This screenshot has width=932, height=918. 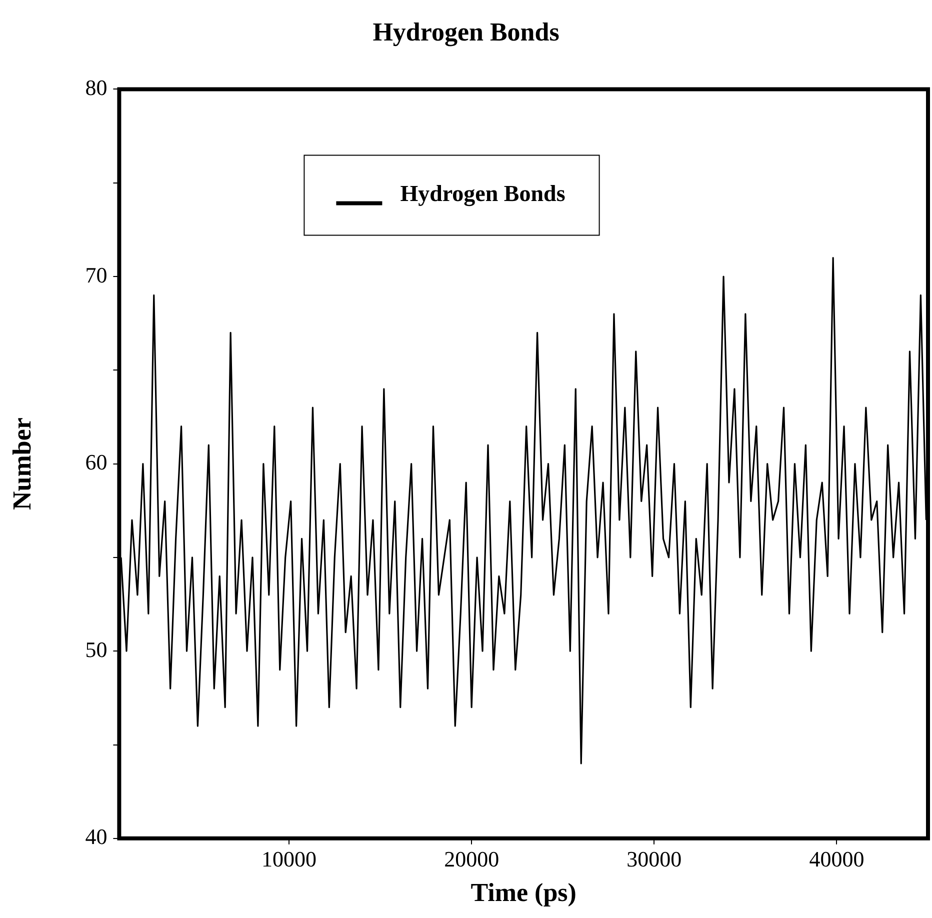 What do you see at coordinates (21, 464) in the screenshot?
I see `y-axis-title: Number` at bounding box center [21, 464].